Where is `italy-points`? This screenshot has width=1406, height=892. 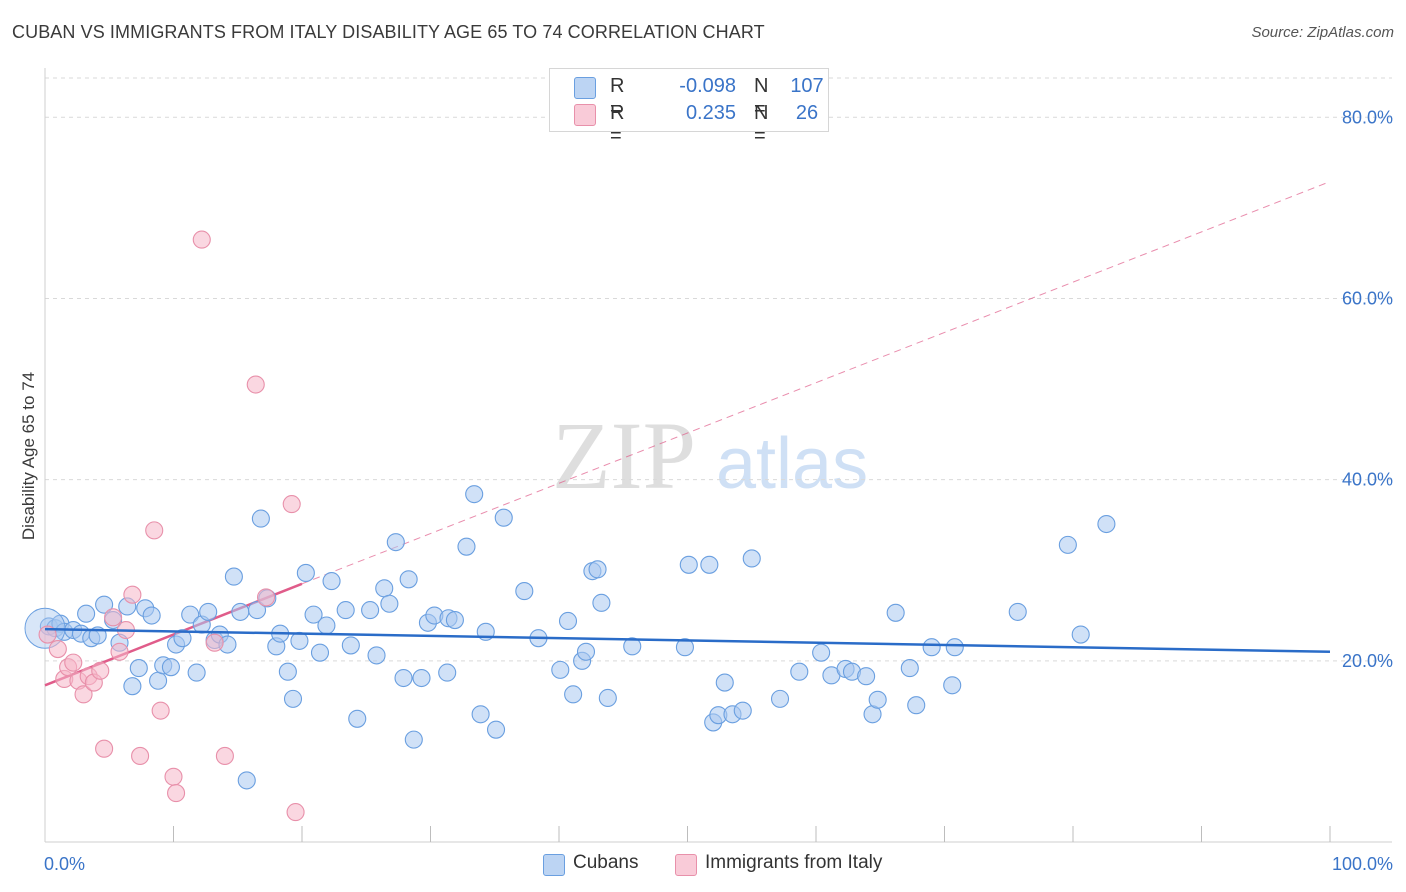
italy-points is located at coordinates (171, 526).